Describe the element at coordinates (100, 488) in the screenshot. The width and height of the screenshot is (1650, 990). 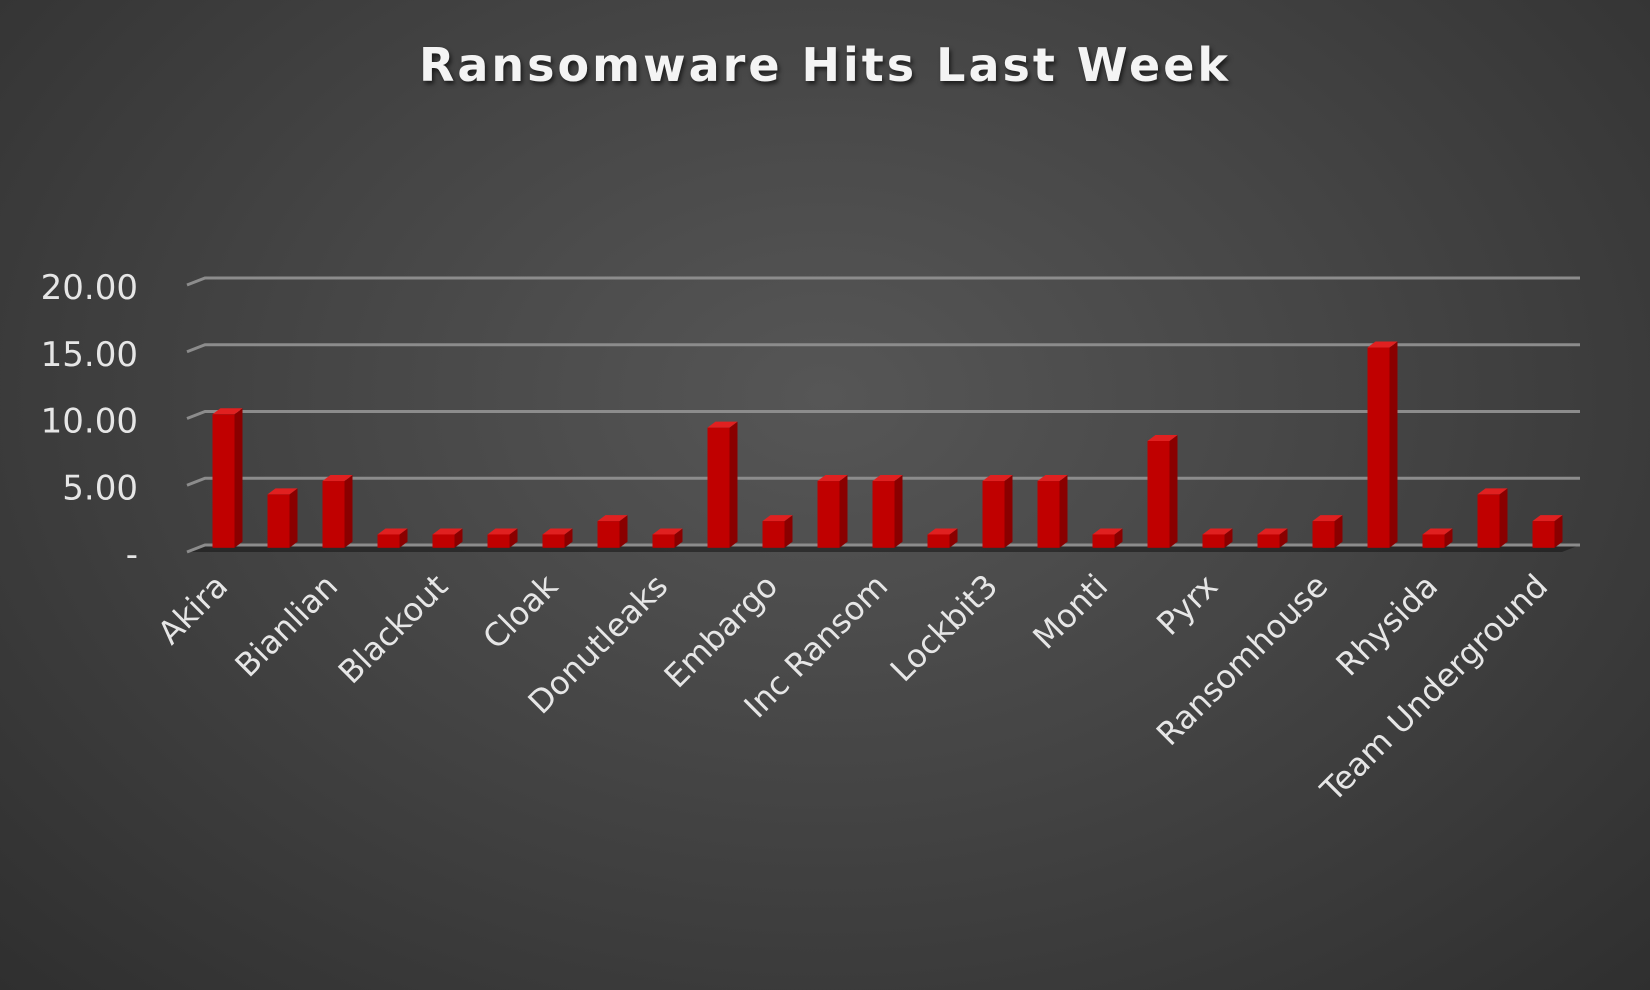
I see `y-tick-label: 5.00` at that location.